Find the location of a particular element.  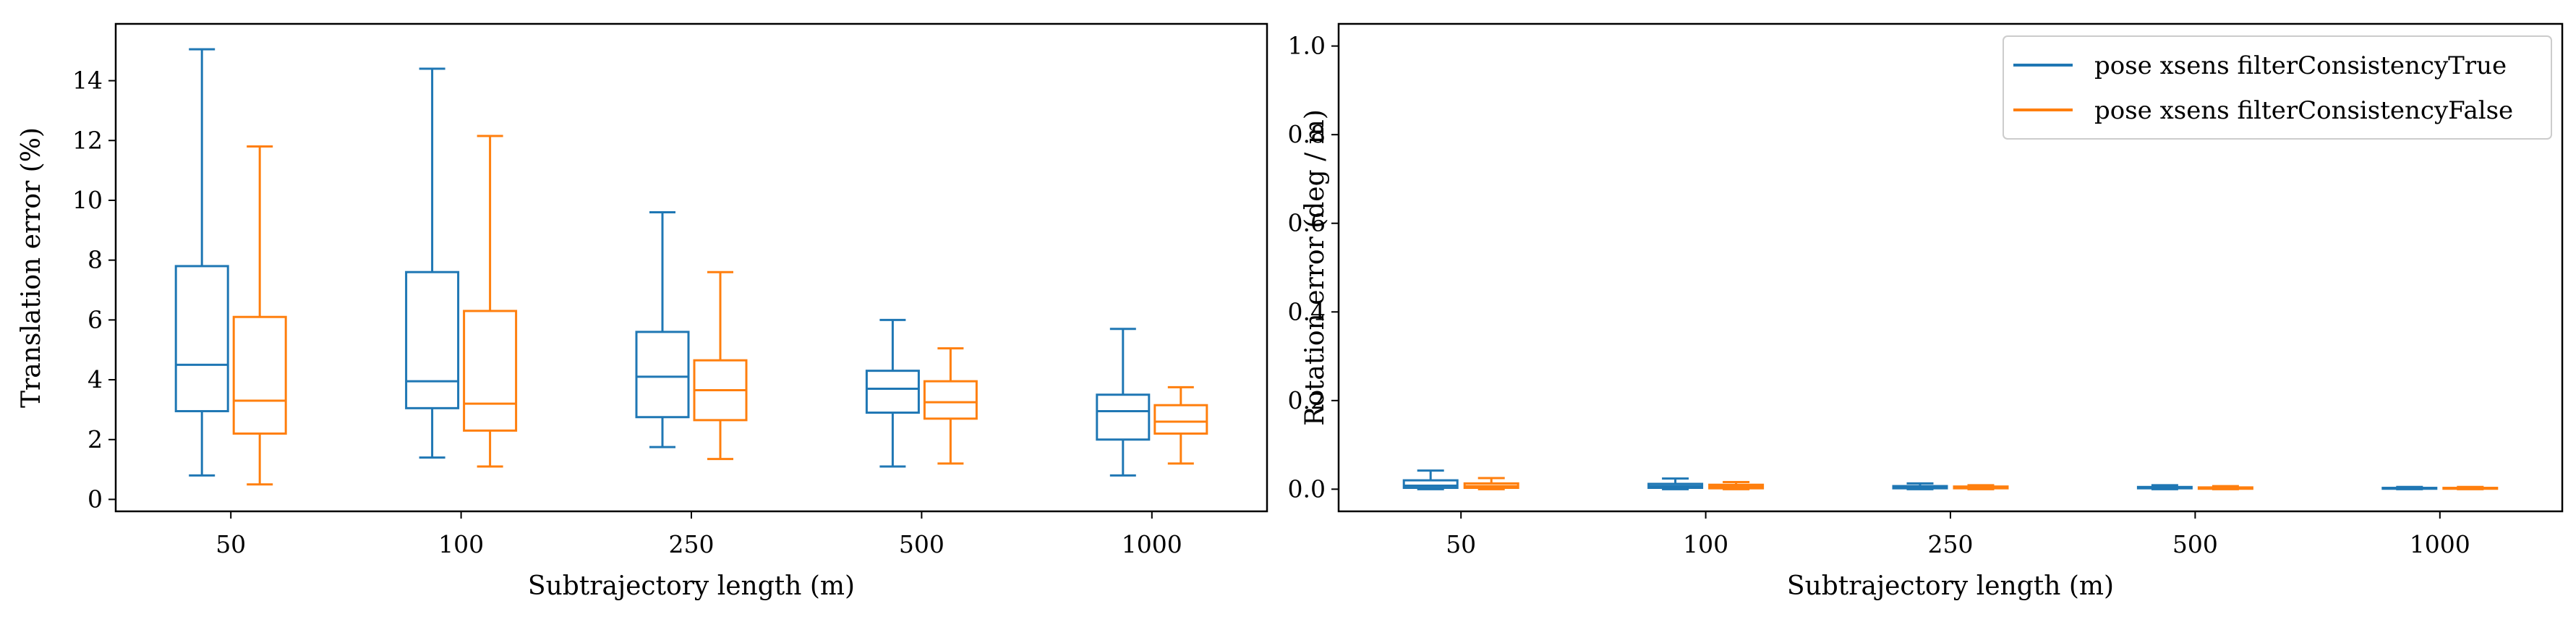

y-tick-label: 2 is located at coordinates (95, 439).